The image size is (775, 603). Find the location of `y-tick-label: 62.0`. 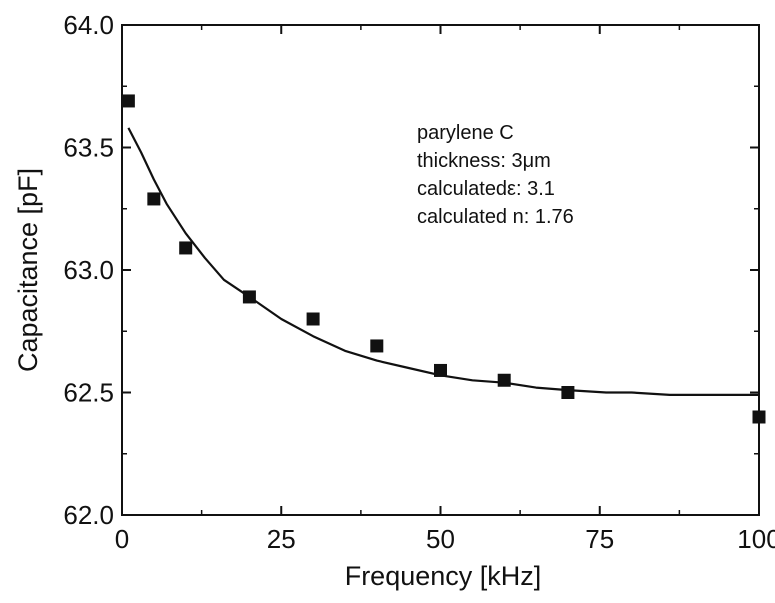

y-tick-label: 62.0 is located at coordinates (88, 515).